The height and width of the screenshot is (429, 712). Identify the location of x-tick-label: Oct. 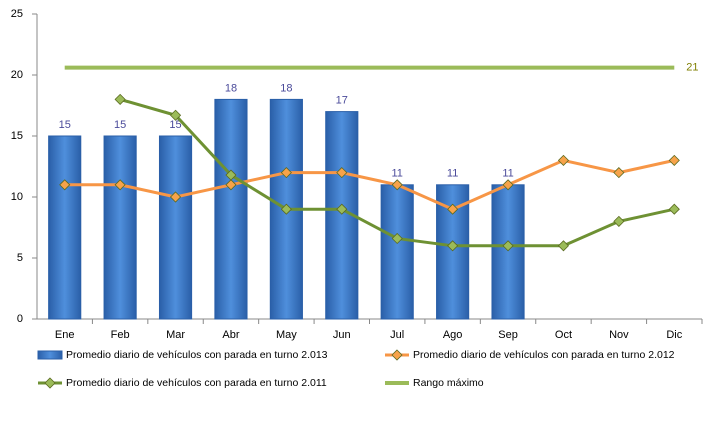
(563, 335).